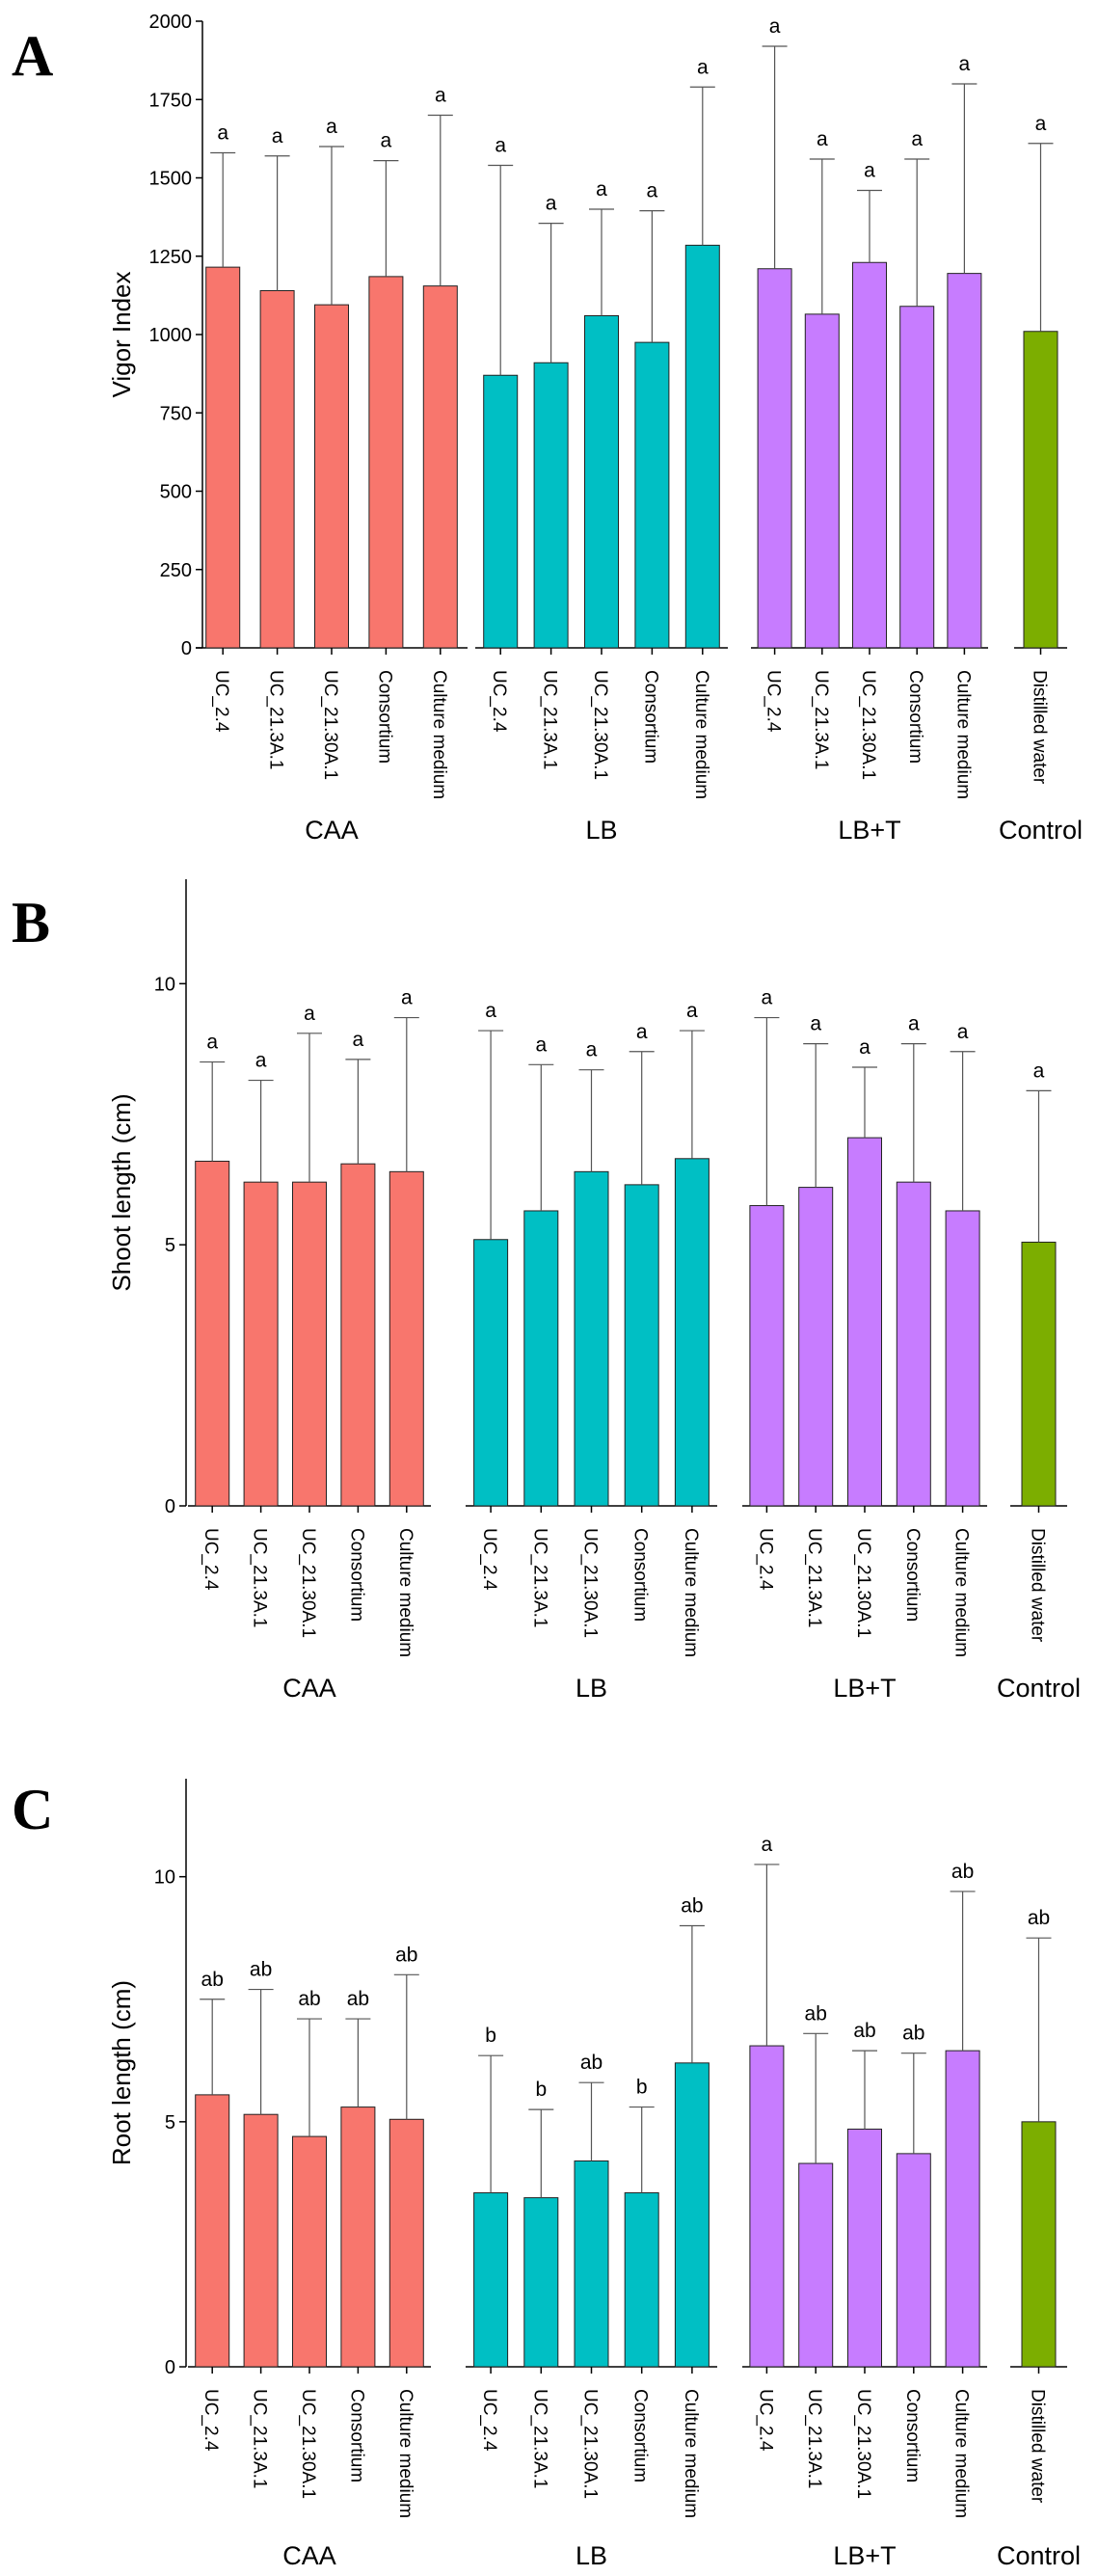  I want to click on y-axis-title: Root length (cm), so click(121, 2073).